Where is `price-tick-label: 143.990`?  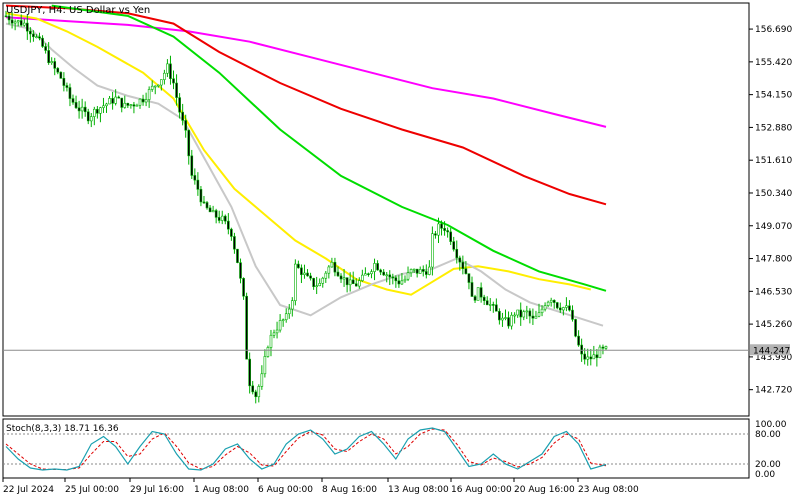
price-tick-label: 143.990 is located at coordinates (773, 358).